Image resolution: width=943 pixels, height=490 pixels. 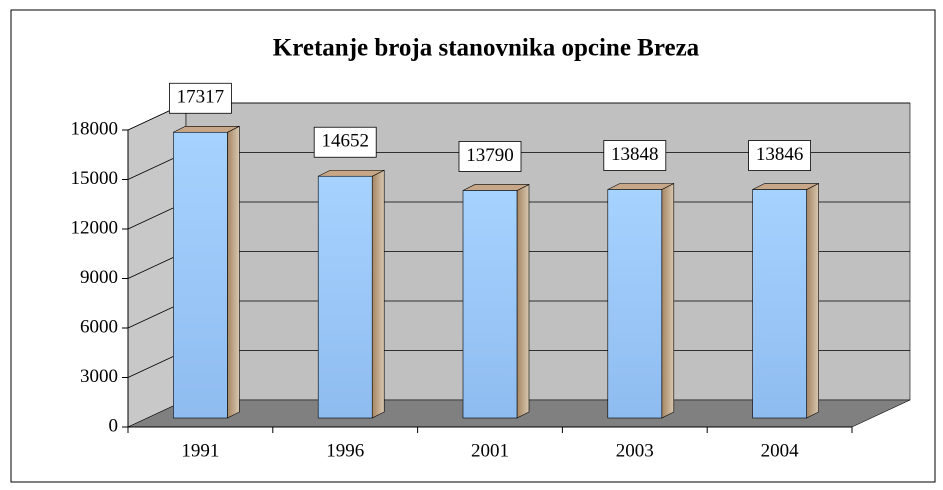 What do you see at coordinates (635, 450) in the screenshot?
I see `x-tick-label: 2003` at bounding box center [635, 450].